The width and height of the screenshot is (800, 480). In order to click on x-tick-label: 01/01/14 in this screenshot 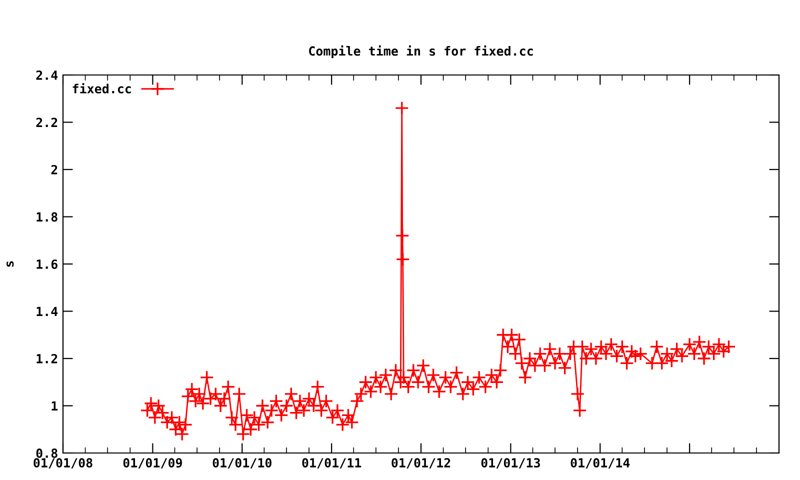, I will do `click(600, 463)`.